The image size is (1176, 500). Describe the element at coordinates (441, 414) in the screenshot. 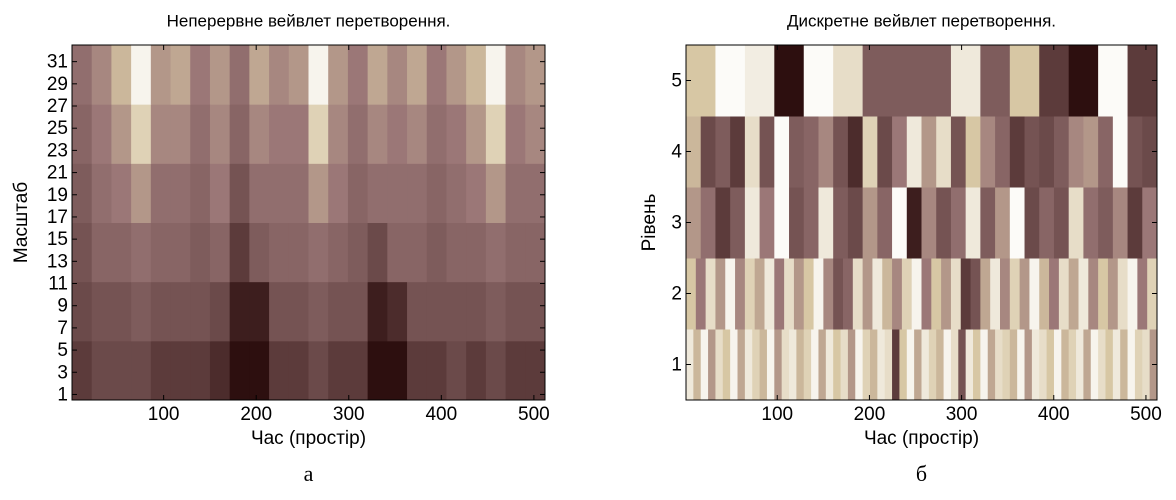

I see `x-tick-label: 400` at that location.